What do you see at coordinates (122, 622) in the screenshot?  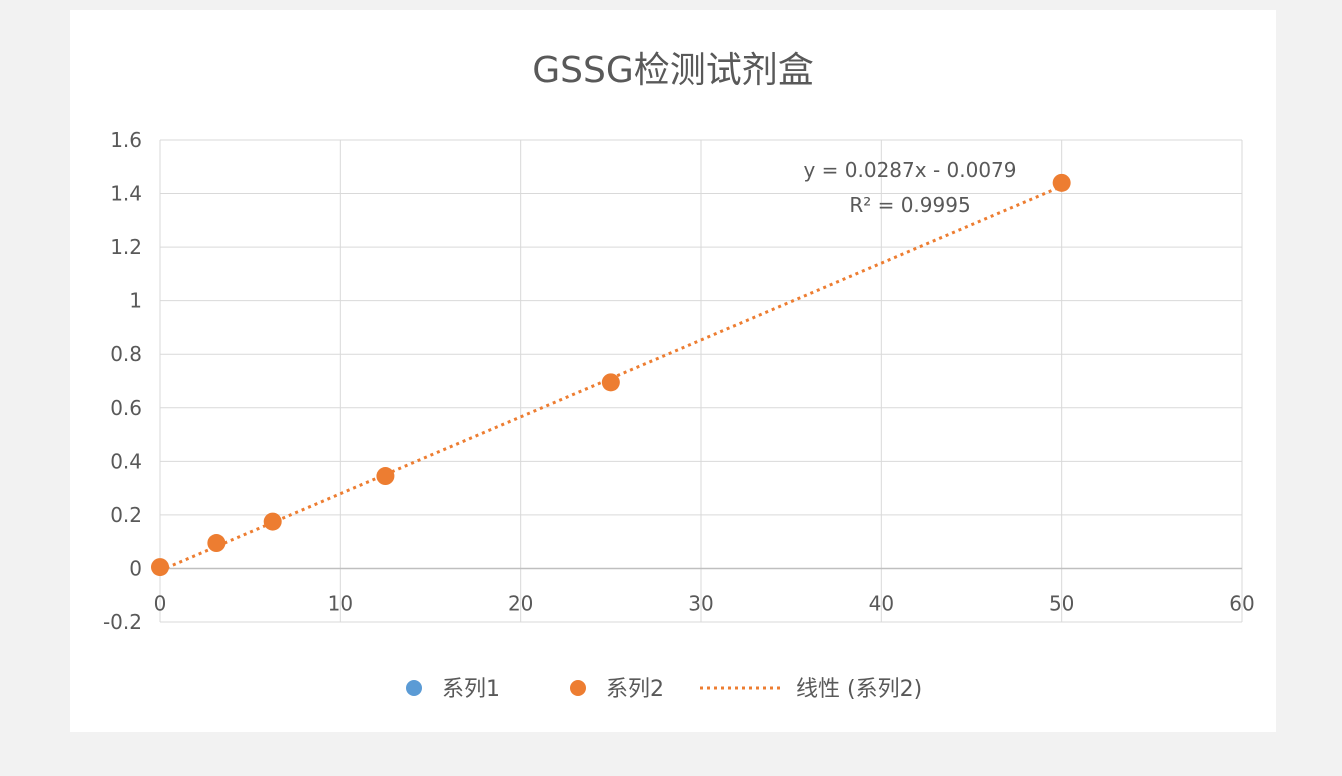 I see `y-tick-label: -0.2` at bounding box center [122, 622].